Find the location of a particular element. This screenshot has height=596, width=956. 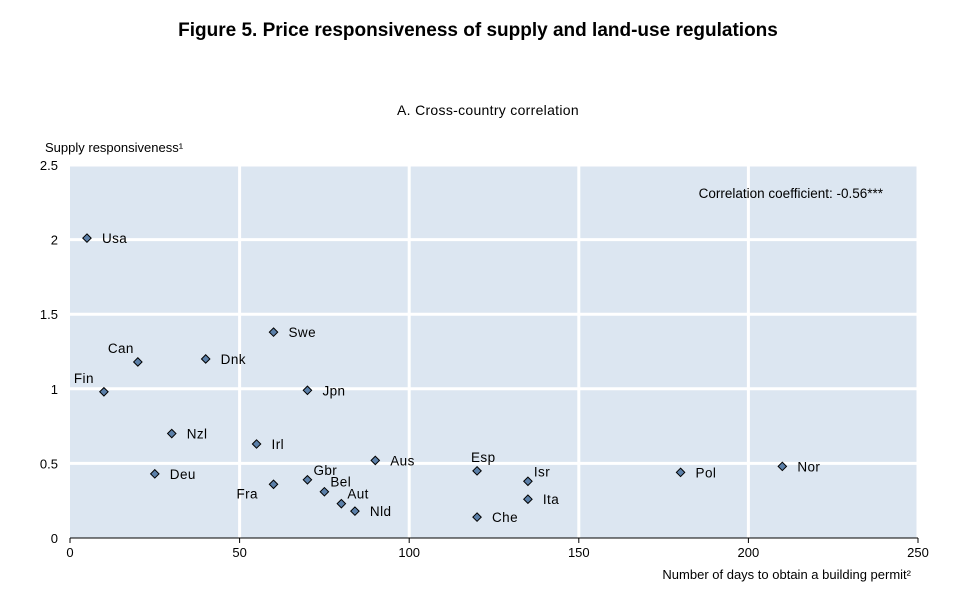

point-label-nor: Nor is located at coordinates (808, 466).